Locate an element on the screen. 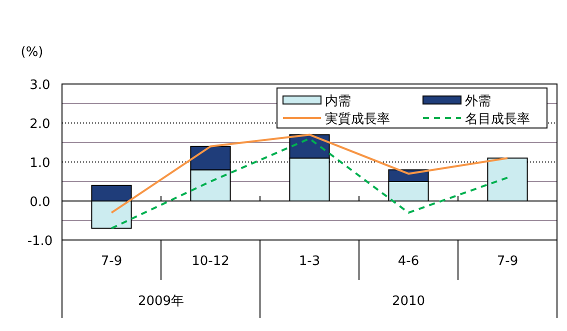 The height and width of the screenshot is (331, 567). y-tick-label: 1.0 is located at coordinates (40, 163).